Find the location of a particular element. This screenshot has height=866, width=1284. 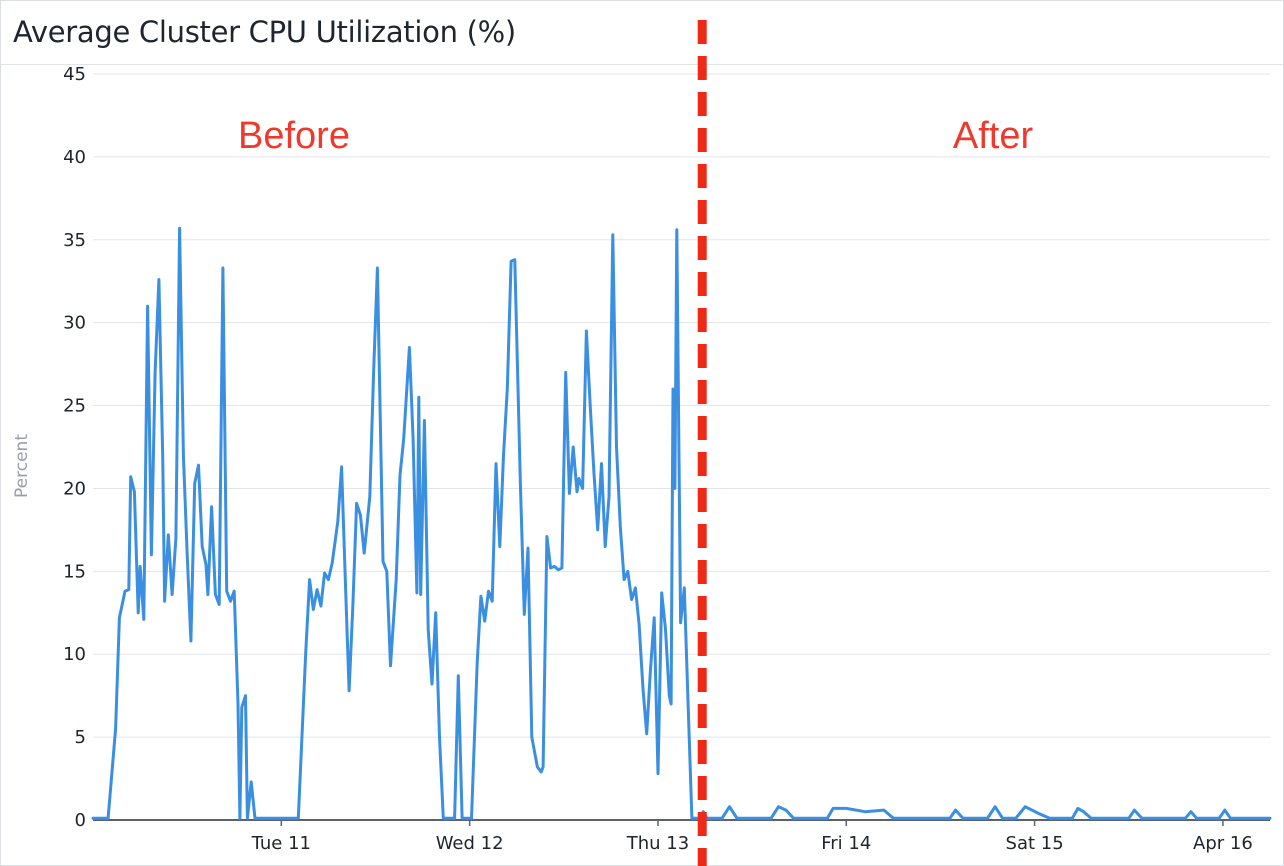

y-tick-label: 30 is located at coordinates (74, 323).